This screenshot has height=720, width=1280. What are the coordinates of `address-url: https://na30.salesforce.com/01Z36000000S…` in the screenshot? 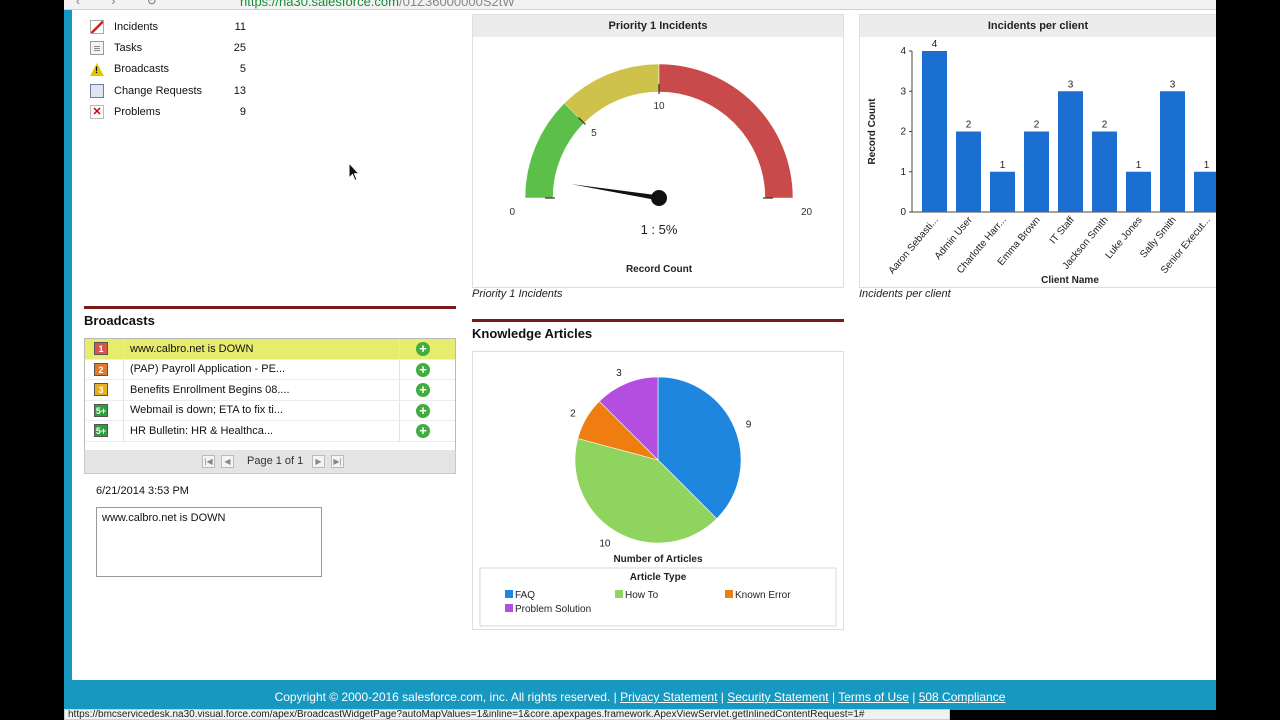 It's located at (377, 4).